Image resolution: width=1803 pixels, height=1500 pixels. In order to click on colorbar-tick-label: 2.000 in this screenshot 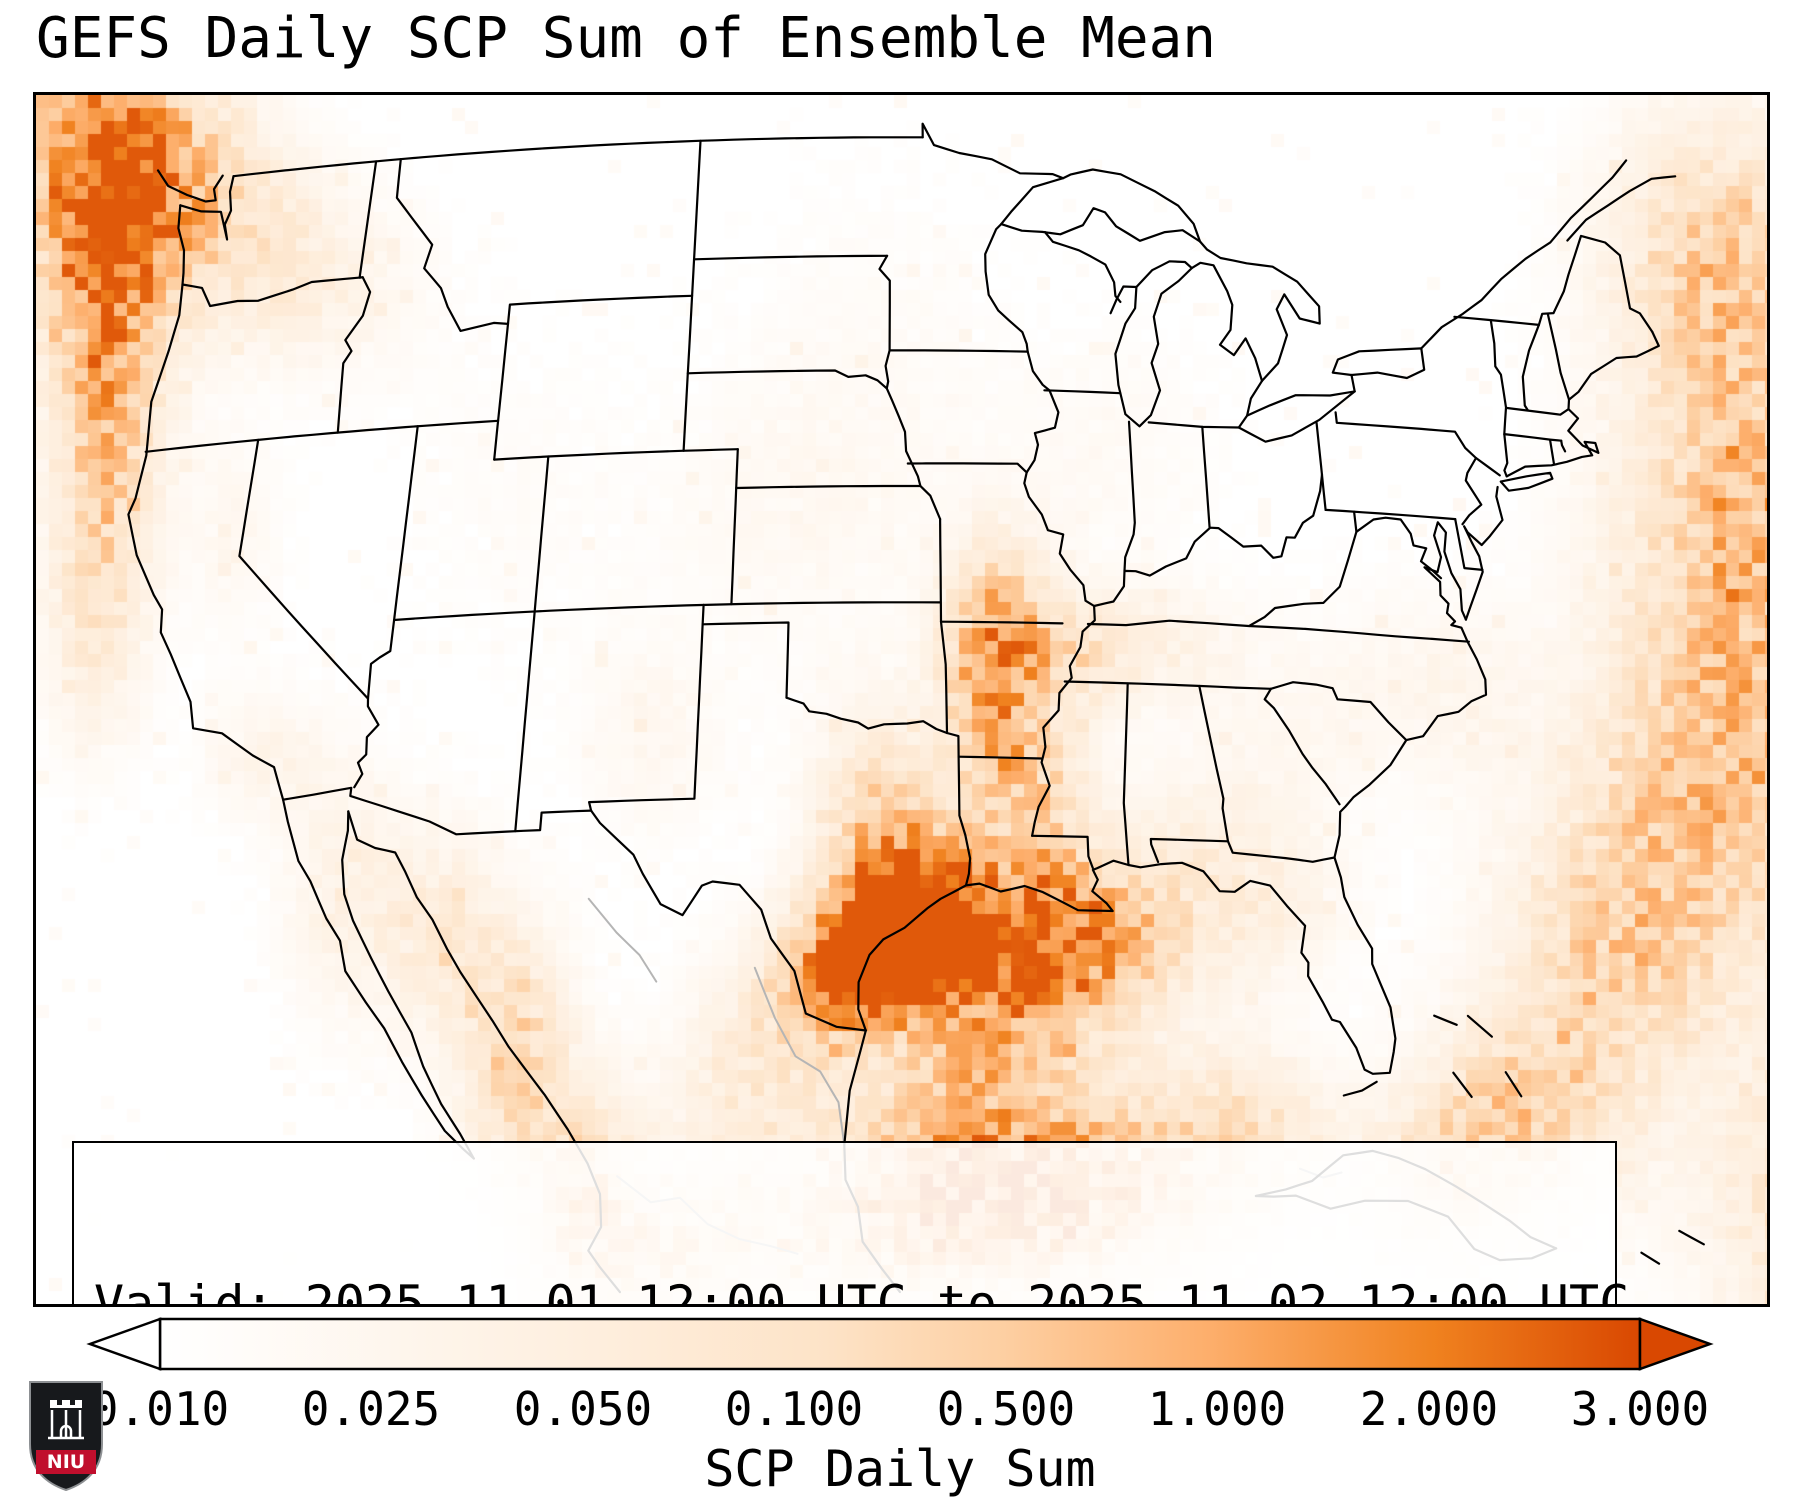, I will do `click(1429, 1409)`.